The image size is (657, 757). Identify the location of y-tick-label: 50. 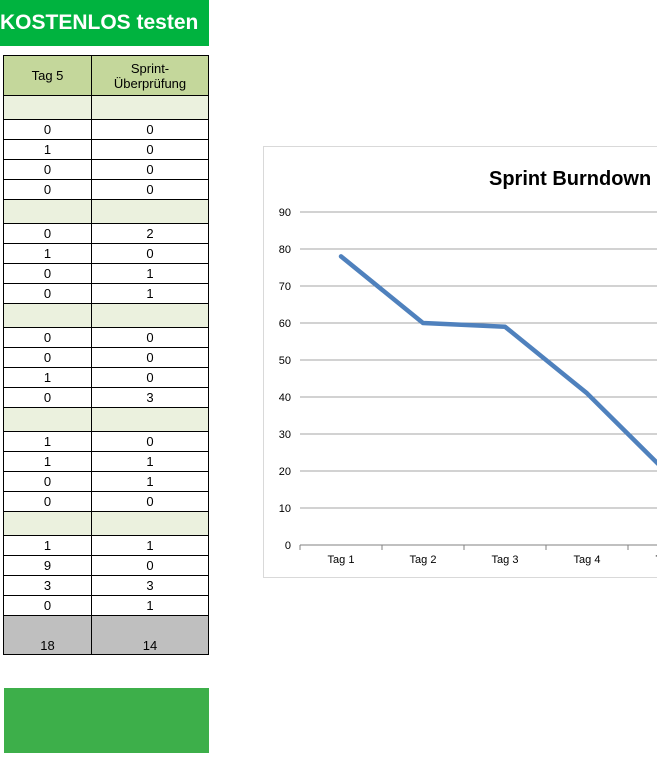
(285, 361).